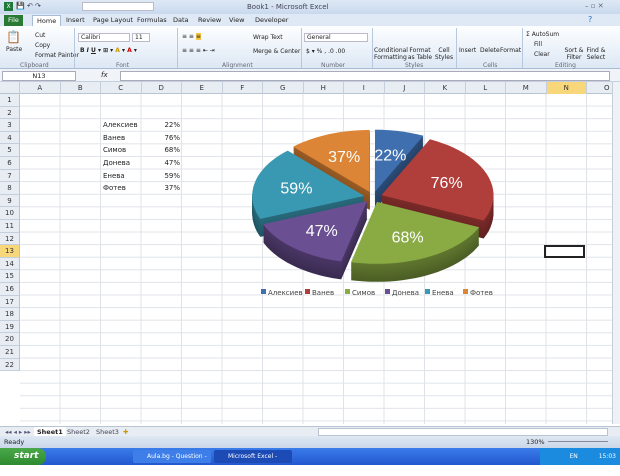 This screenshot has height=476, width=620. I want to click on bold-button: B I U ▾ ⊞ ▾ A ▾ A ▾, so click(108, 50).